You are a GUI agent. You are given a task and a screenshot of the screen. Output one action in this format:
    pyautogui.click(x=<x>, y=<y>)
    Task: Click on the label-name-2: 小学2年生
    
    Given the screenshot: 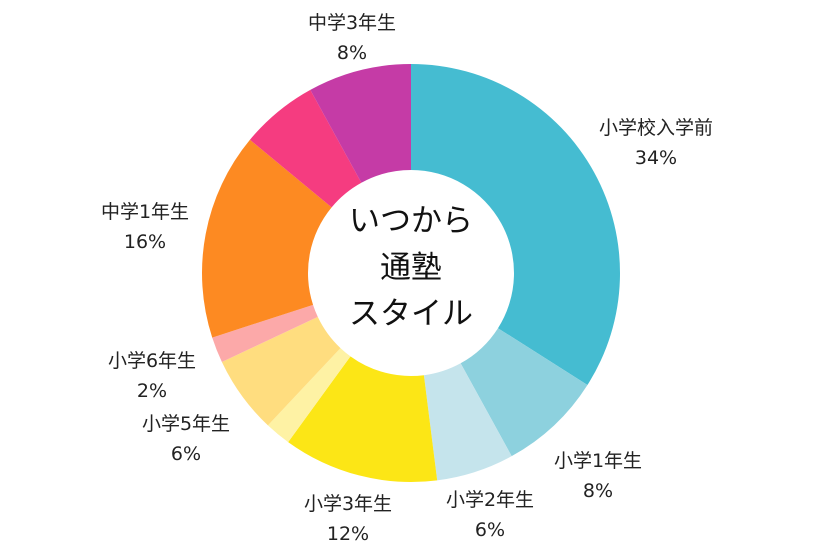 What is the action you would take?
    pyautogui.click(x=490, y=500)
    